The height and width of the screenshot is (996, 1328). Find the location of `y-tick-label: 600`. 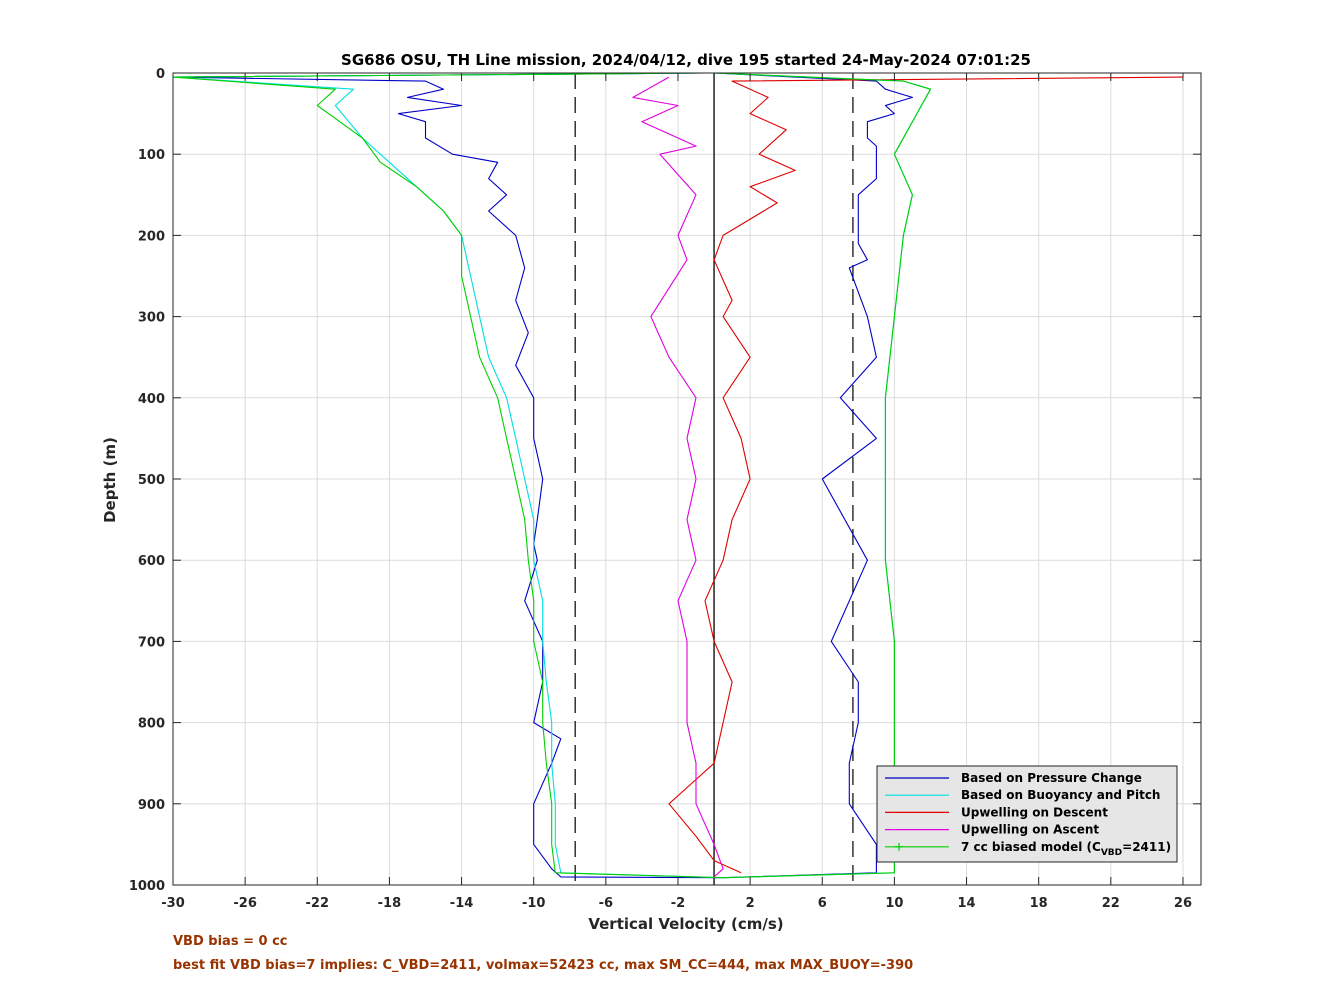

y-tick-label: 600 is located at coordinates (151, 561).